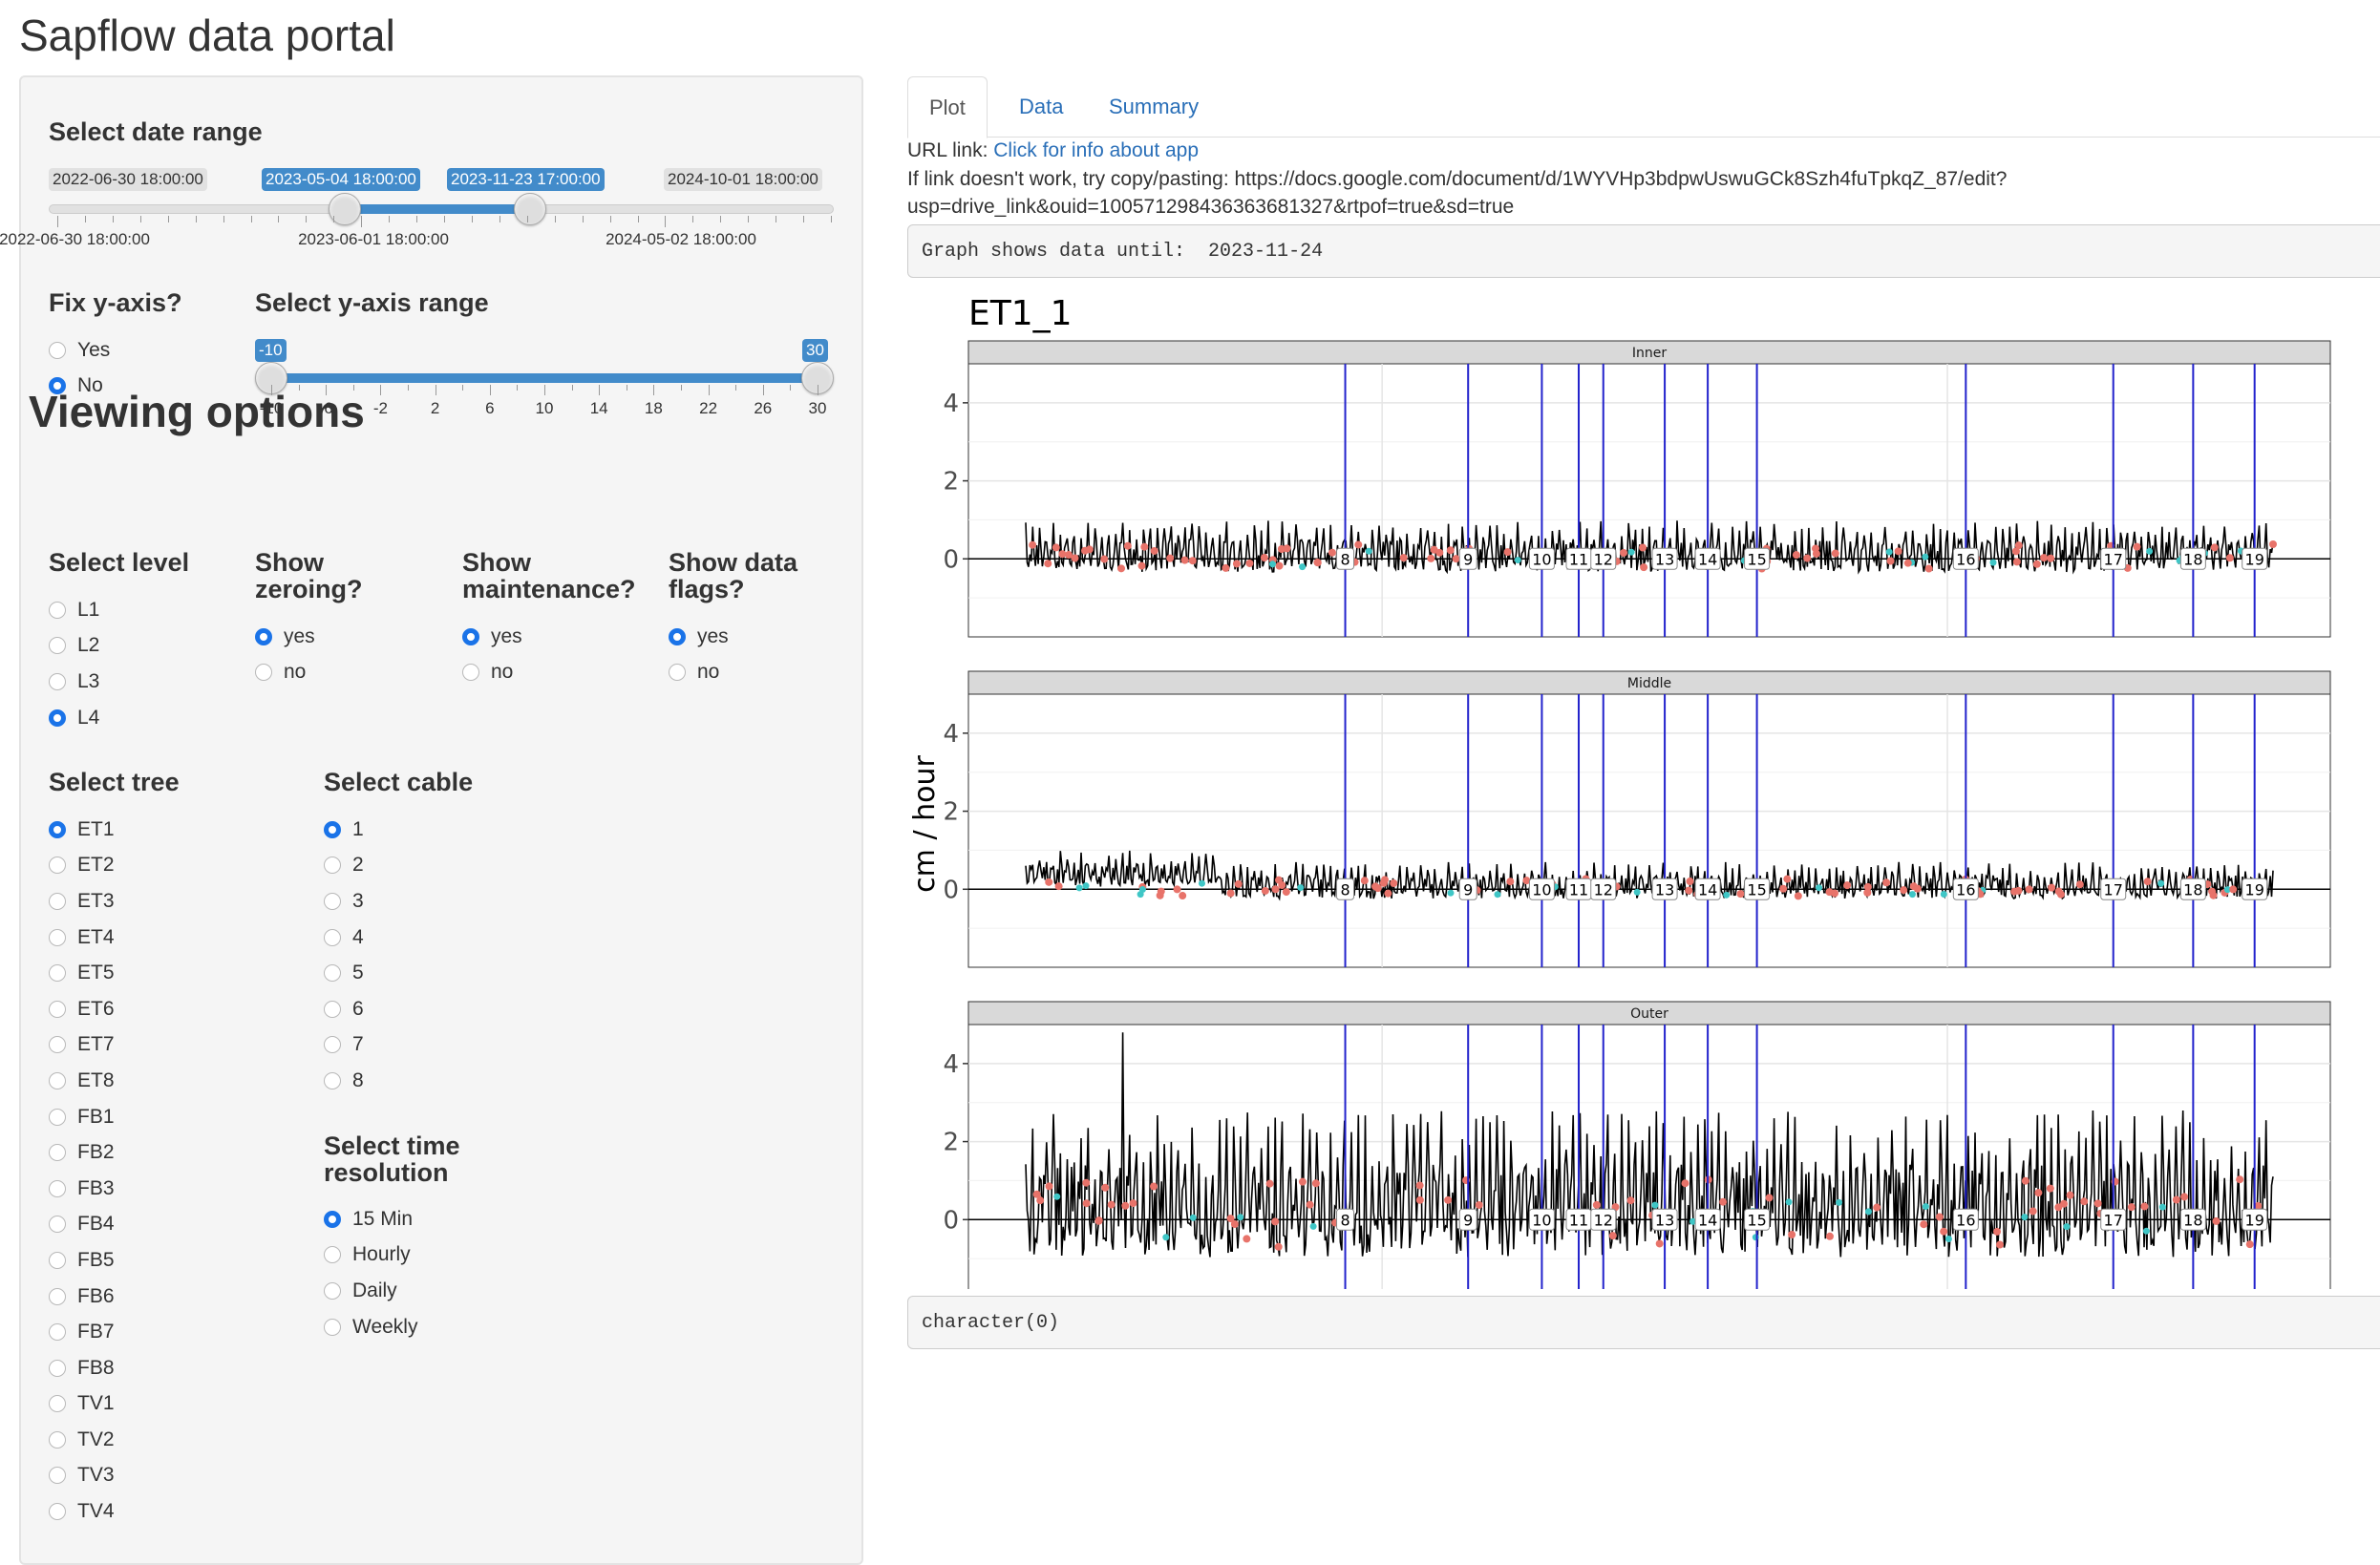  What do you see at coordinates (82, 1368) in the screenshot?
I see `radio-option: FB8` at bounding box center [82, 1368].